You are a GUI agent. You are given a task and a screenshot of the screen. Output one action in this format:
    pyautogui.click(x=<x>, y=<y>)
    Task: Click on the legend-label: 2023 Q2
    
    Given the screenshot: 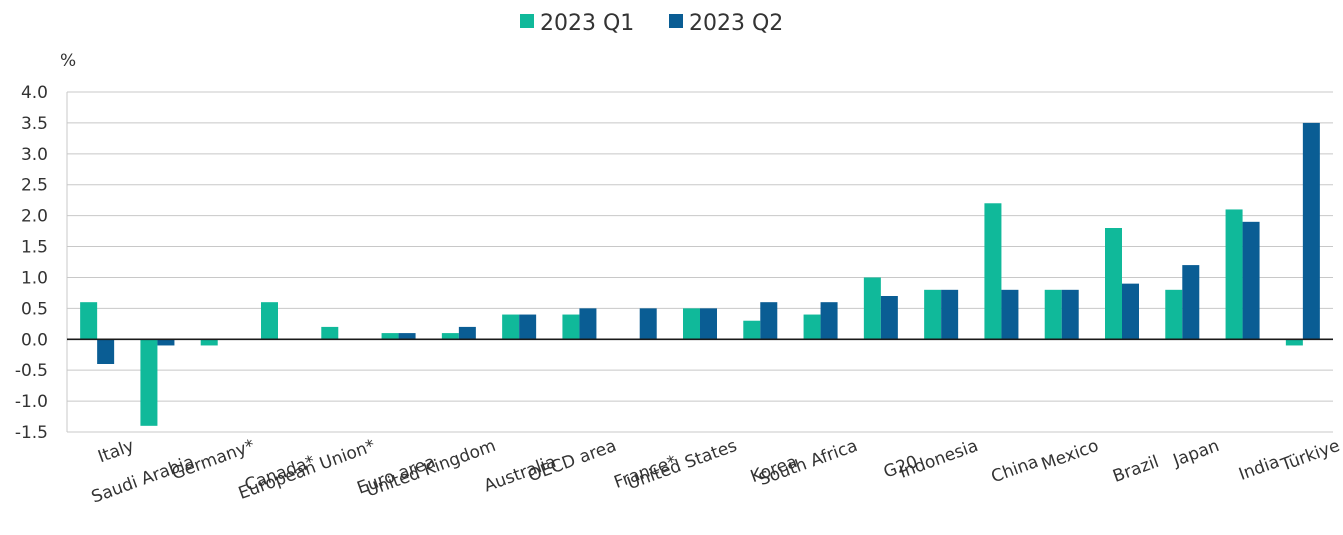 What is the action you would take?
    pyautogui.click(x=736, y=23)
    